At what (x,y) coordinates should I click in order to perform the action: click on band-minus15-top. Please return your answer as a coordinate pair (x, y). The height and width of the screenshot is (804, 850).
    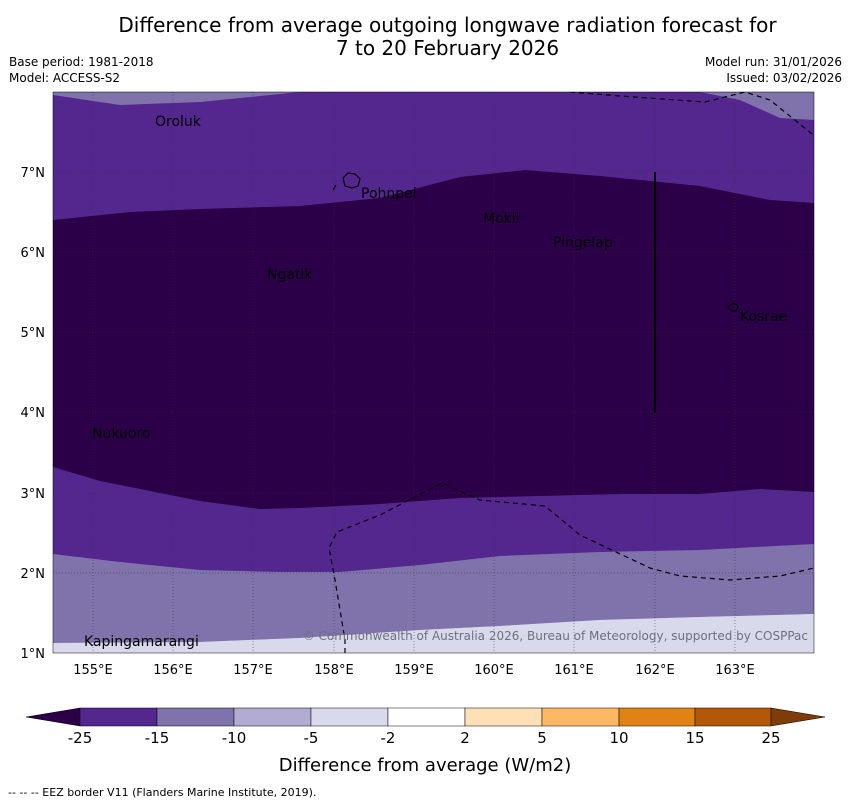
    Looking at the image, I should click on (433, 106).